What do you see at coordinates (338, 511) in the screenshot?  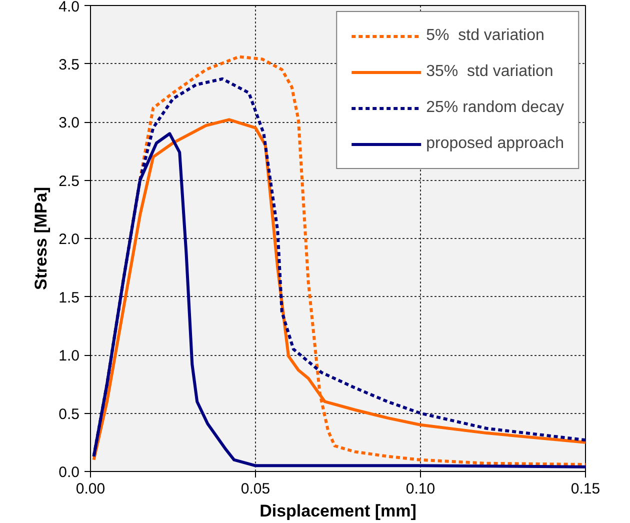 I see `x-axis-title: Displacement [mm]` at bounding box center [338, 511].